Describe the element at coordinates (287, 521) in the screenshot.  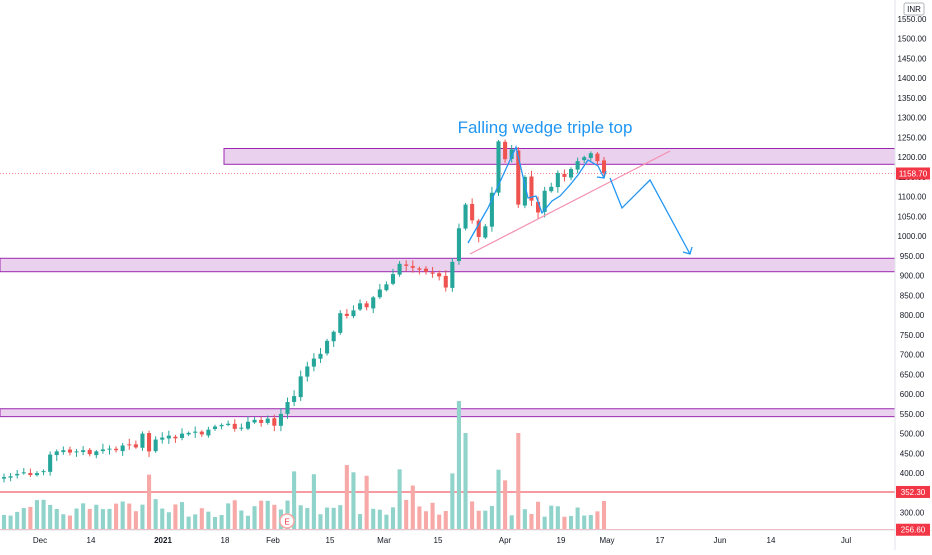
I see `earnings-marker: E` at that location.